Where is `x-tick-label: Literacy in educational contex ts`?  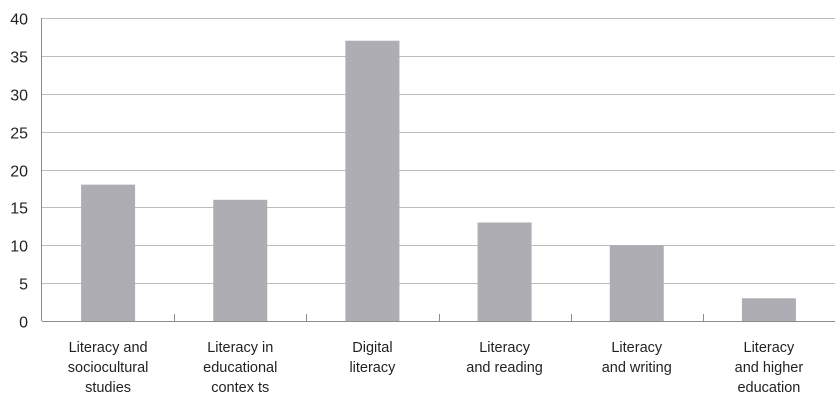
x-tick-label: Literacy in educational contex ts is located at coordinates (240, 367).